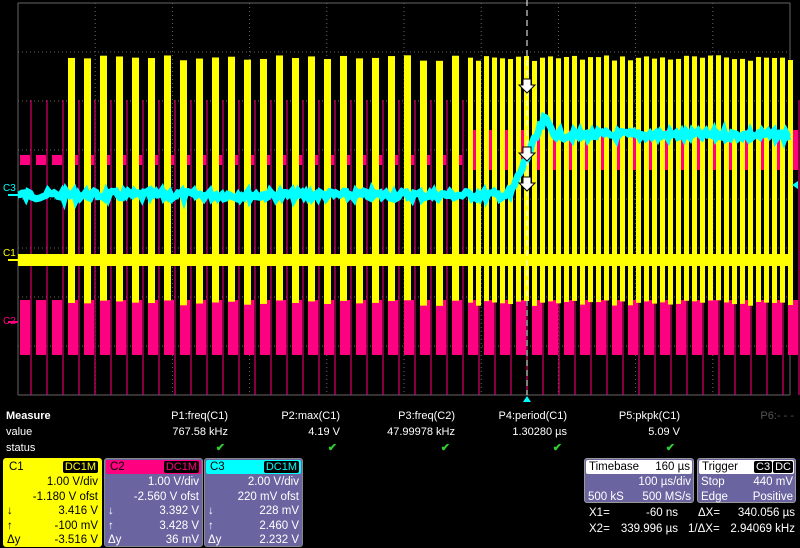  What do you see at coordinates (649, 529) in the screenshot?
I see `x2-value: 339.996 µs` at bounding box center [649, 529].